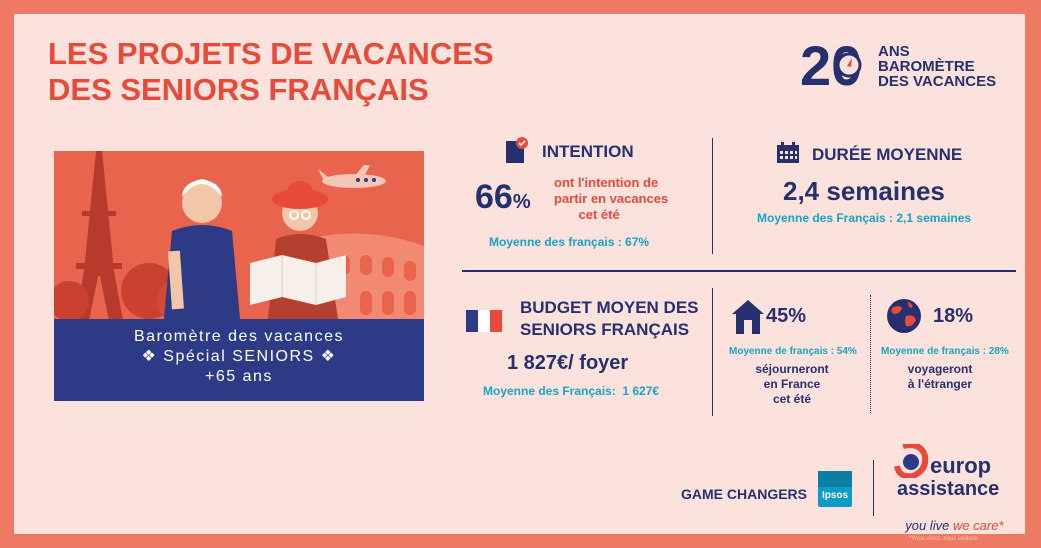 The height and width of the screenshot is (548, 1041). I want to click on title-line-2: DES SENIORS FRANÇAIS, so click(238, 89).